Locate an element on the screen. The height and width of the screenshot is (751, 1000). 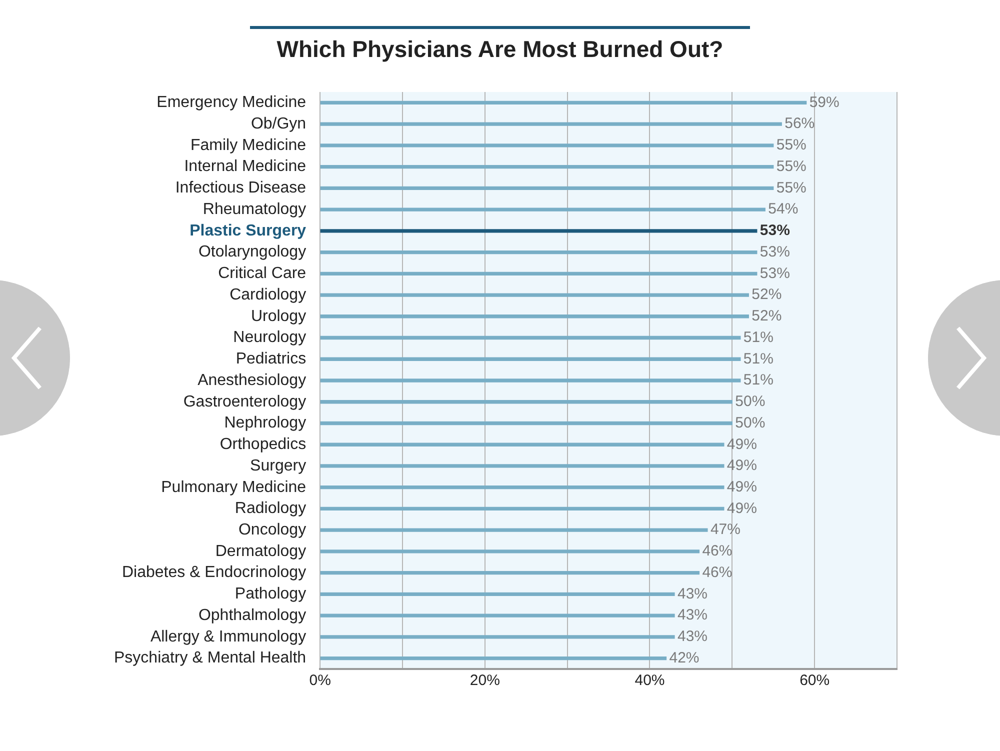
y-tick-label: Pulmonary Medicine is located at coordinates (233, 487).